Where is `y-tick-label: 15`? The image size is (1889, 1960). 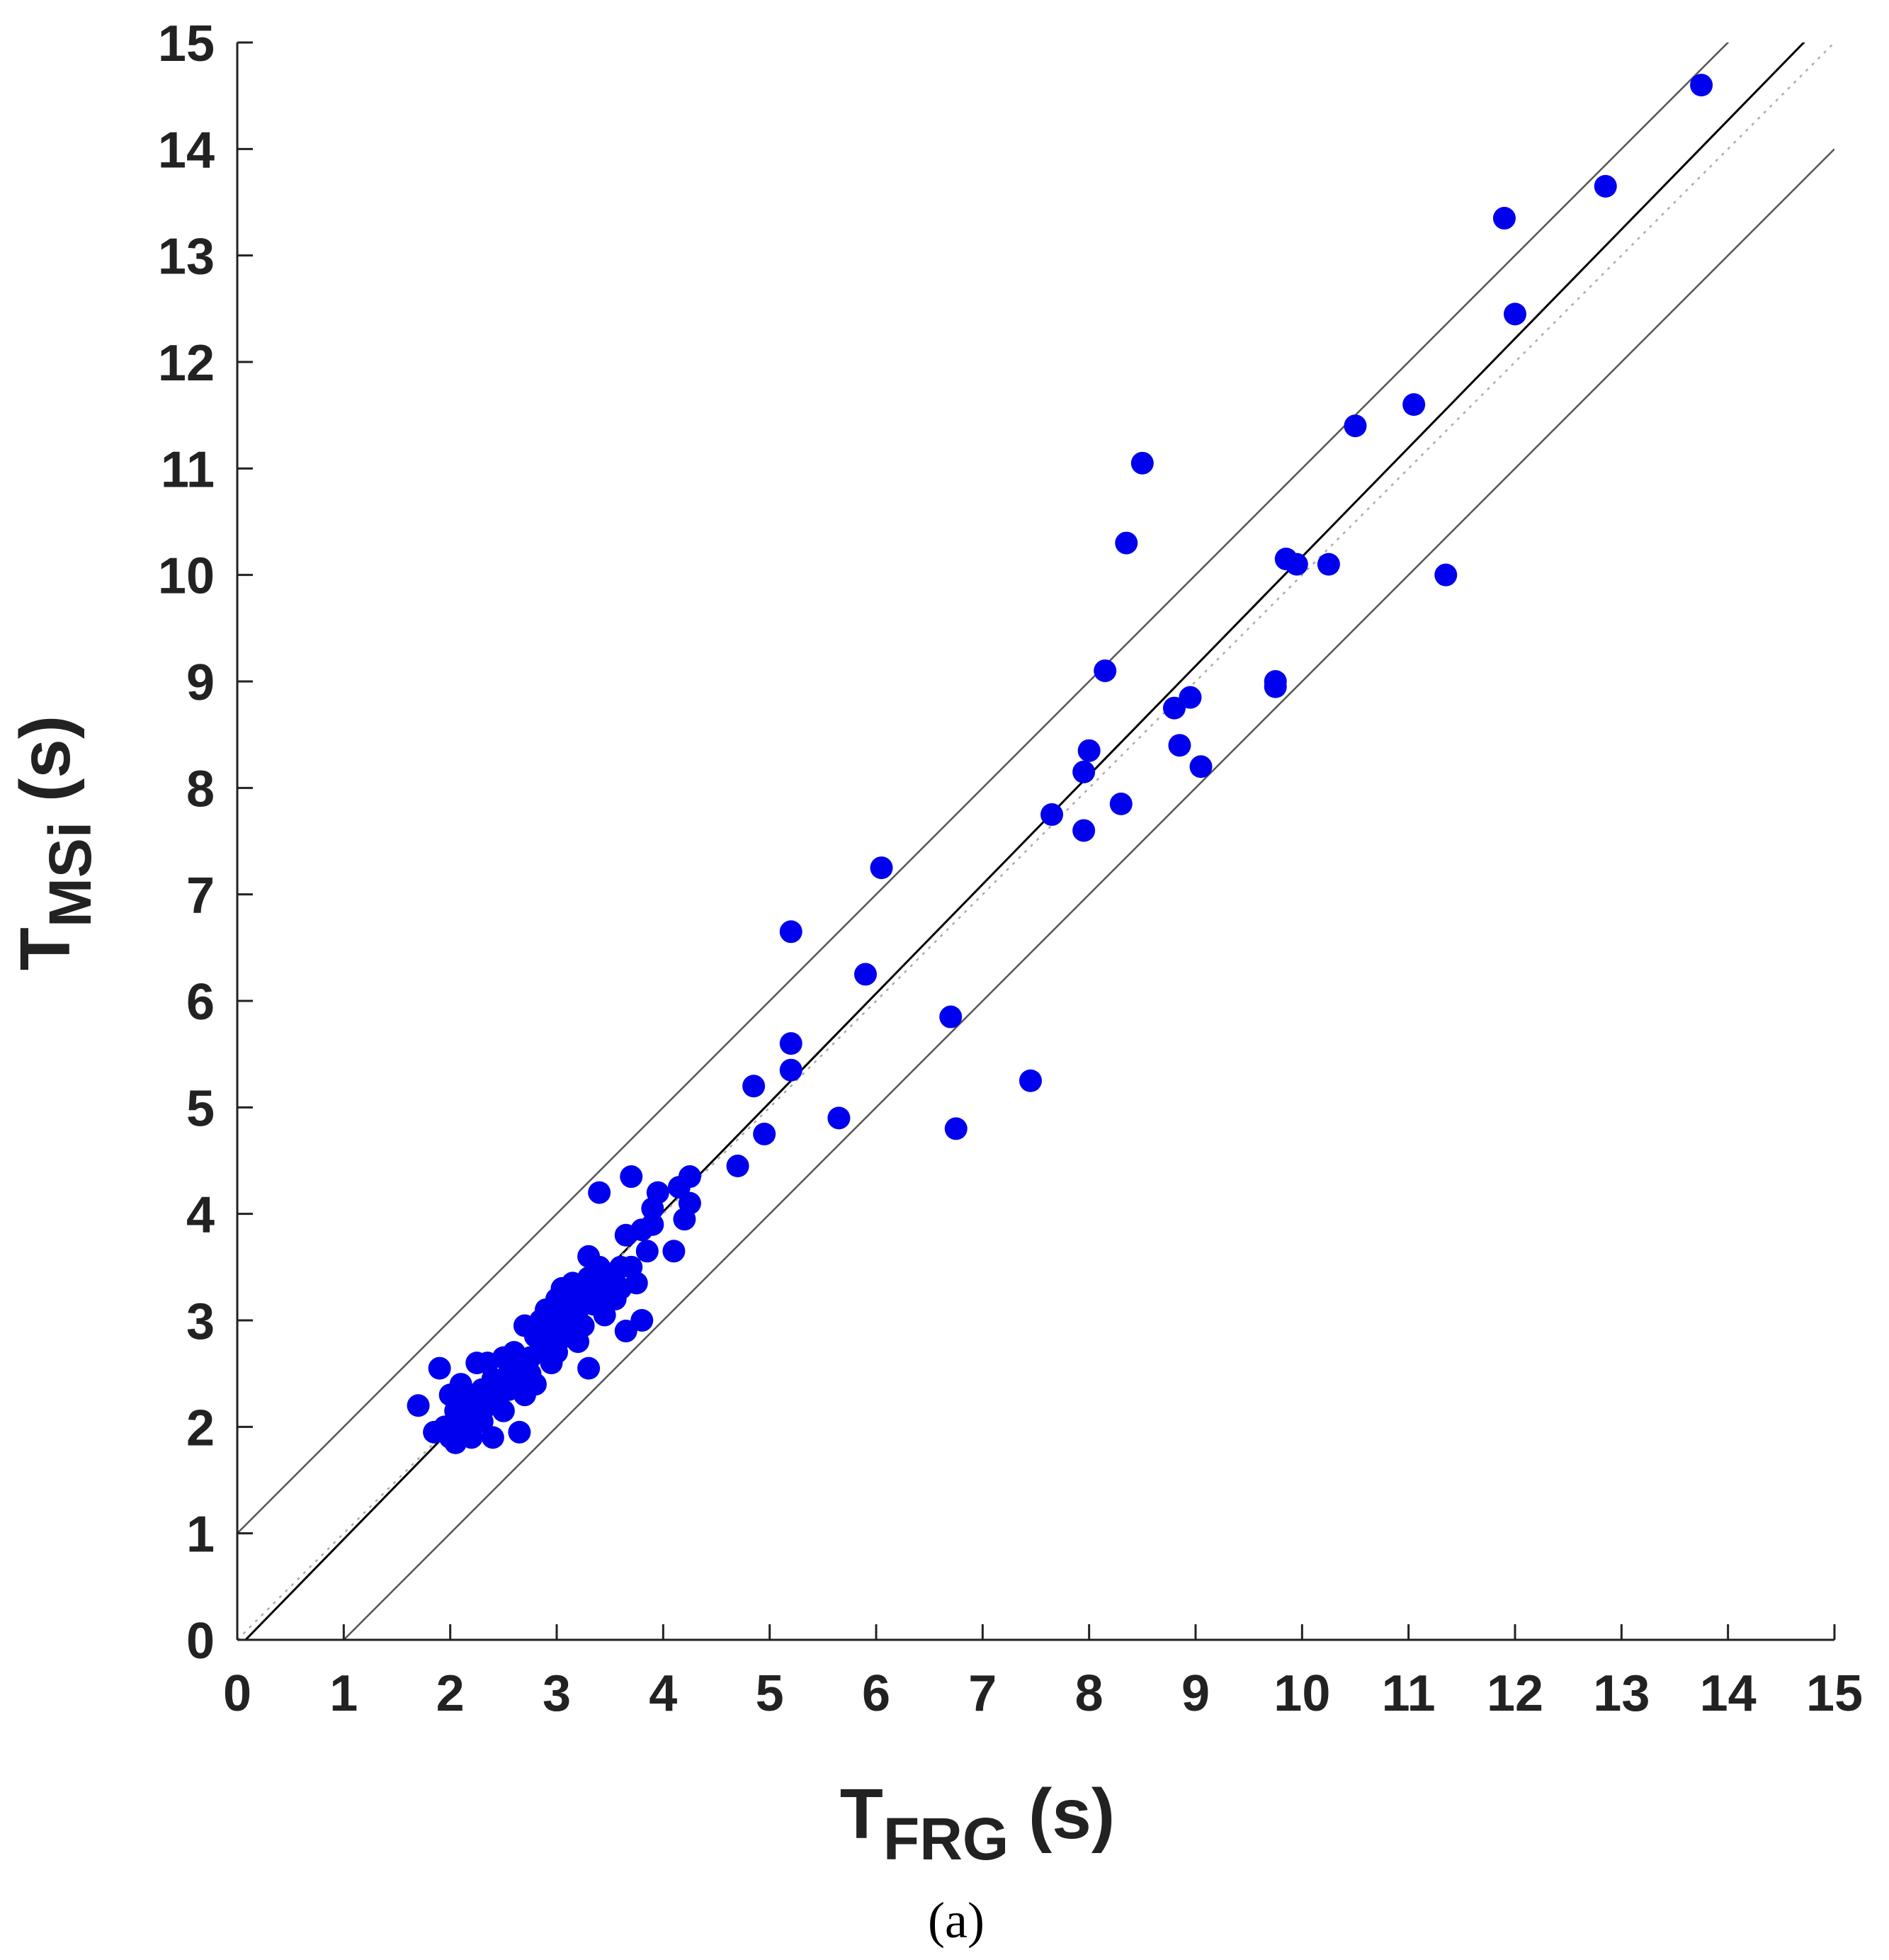 y-tick-label: 15 is located at coordinates (186, 44).